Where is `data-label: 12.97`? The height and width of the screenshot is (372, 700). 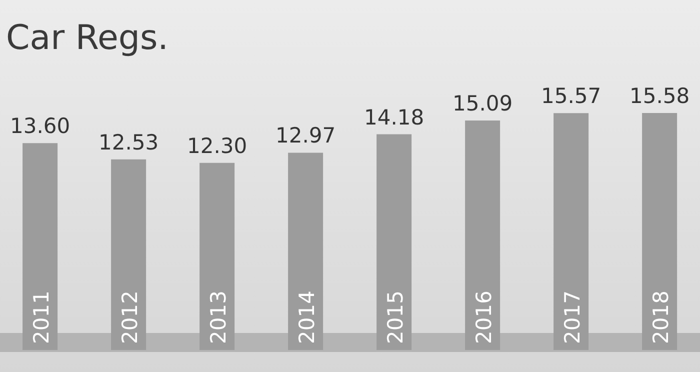
data-label: 12.97 is located at coordinates (305, 136).